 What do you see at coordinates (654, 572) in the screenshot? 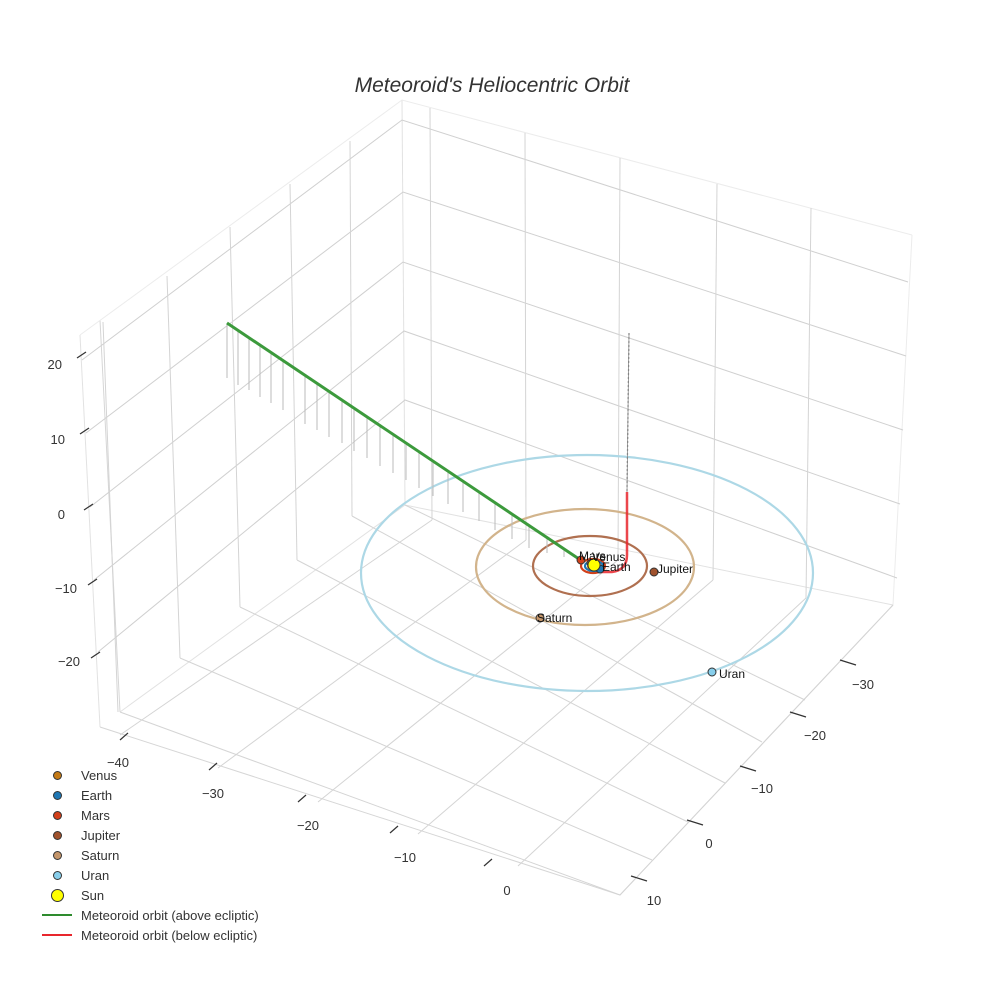
I see `jupiter-marker` at bounding box center [654, 572].